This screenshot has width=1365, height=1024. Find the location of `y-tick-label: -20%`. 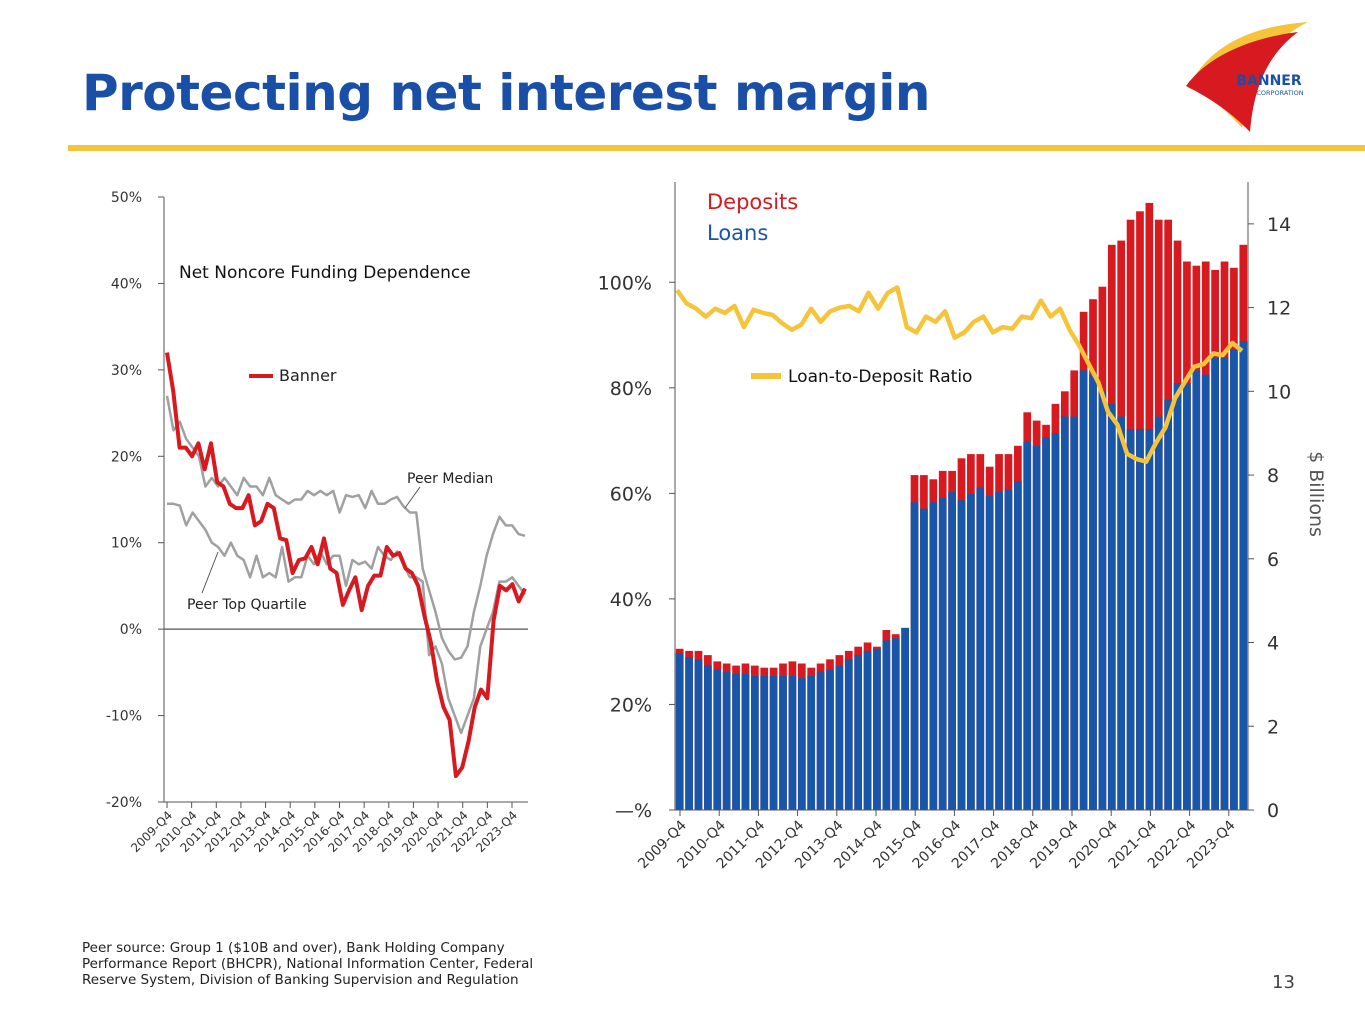

y-tick-label: -20% is located at coordinates (124, 803).